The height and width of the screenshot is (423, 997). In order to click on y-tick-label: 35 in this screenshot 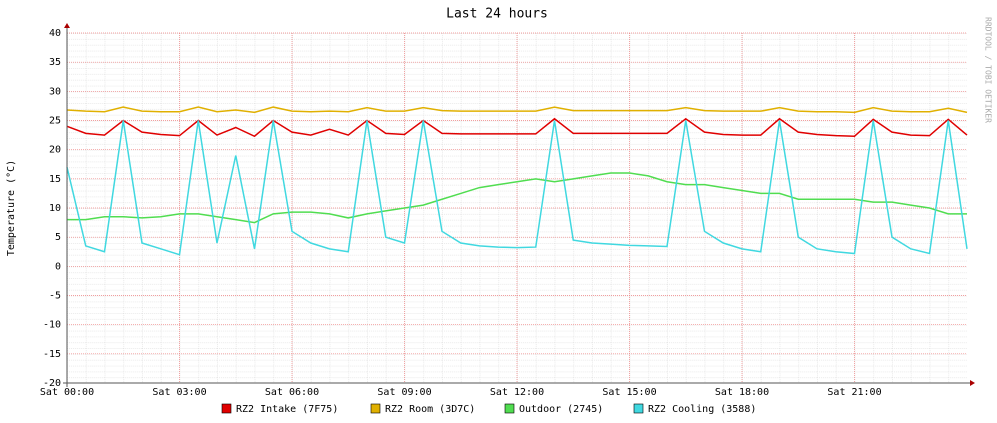, I will do `click(55, 62)`.